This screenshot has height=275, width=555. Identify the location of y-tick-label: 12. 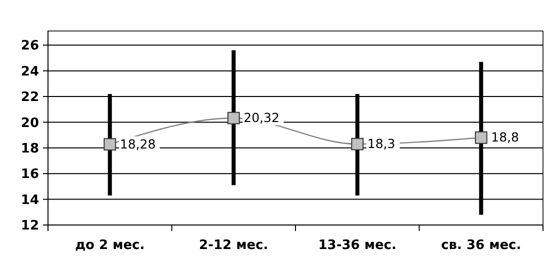
(29, 226).